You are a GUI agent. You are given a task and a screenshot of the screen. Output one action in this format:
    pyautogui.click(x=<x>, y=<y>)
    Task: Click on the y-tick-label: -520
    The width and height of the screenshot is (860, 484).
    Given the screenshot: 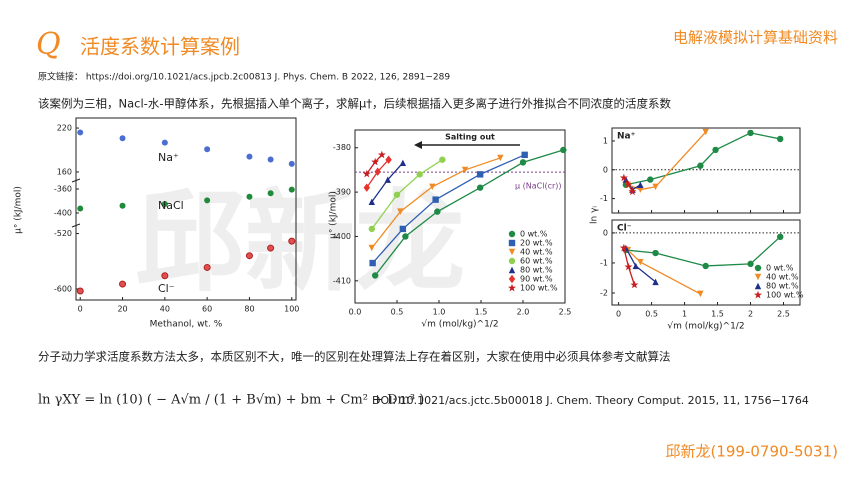 What is the action you would take?
    pyautogui.click(x=63, y=233)
    